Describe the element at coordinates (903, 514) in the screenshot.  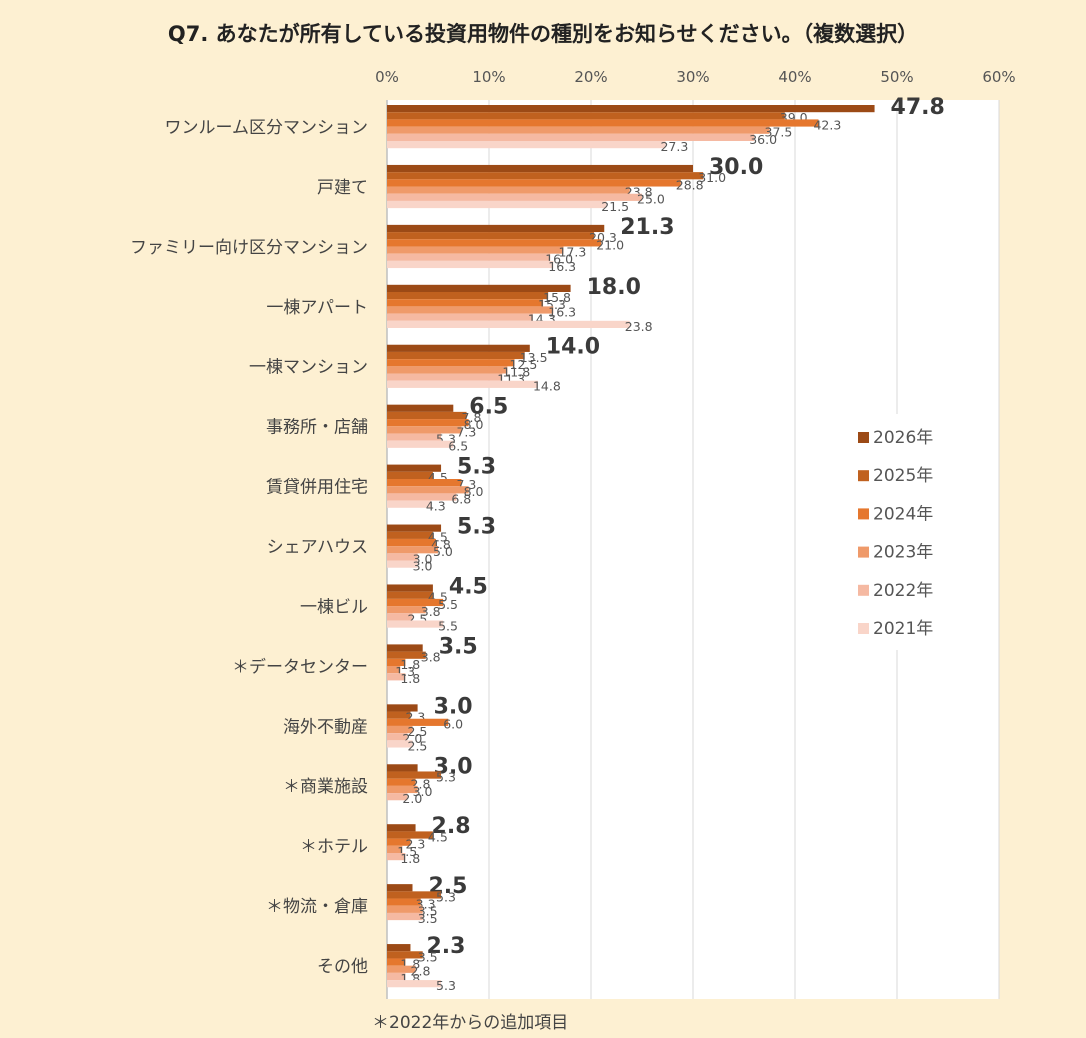
I see `legend-label: 2024年` at that location.